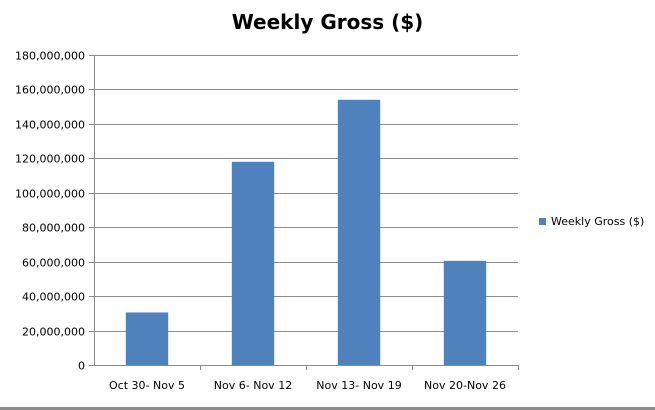  Describe the element at coordinates (598, 221) in the screenshot. I see `legend-label: Weekly Gross ($)` at that location.